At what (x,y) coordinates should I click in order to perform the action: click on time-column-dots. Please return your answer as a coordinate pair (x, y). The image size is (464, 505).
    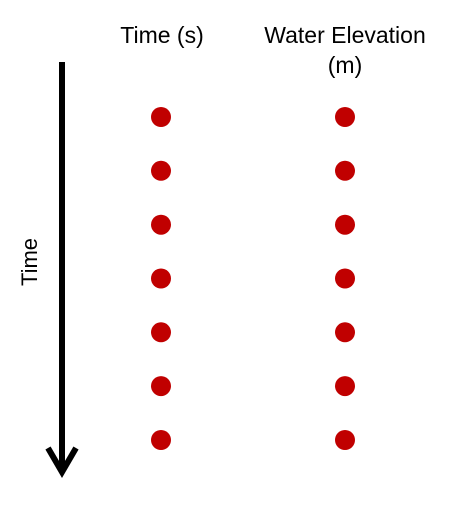
    Looking at the image, I should click on (161, 278).